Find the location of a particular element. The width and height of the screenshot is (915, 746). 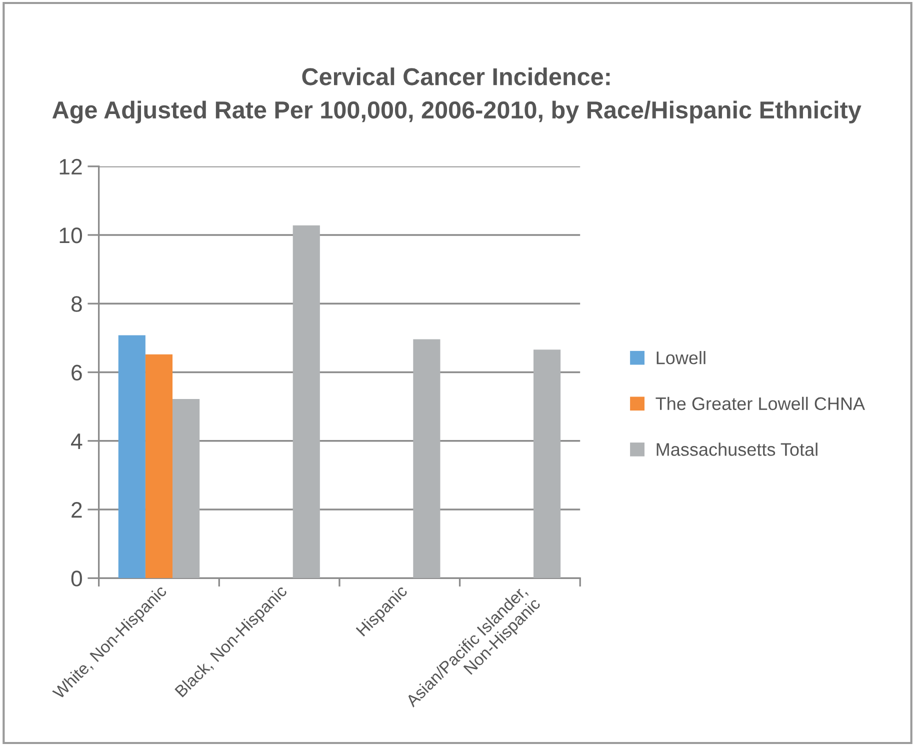

legend-label: Lowell is located at coordinates (681, 357).